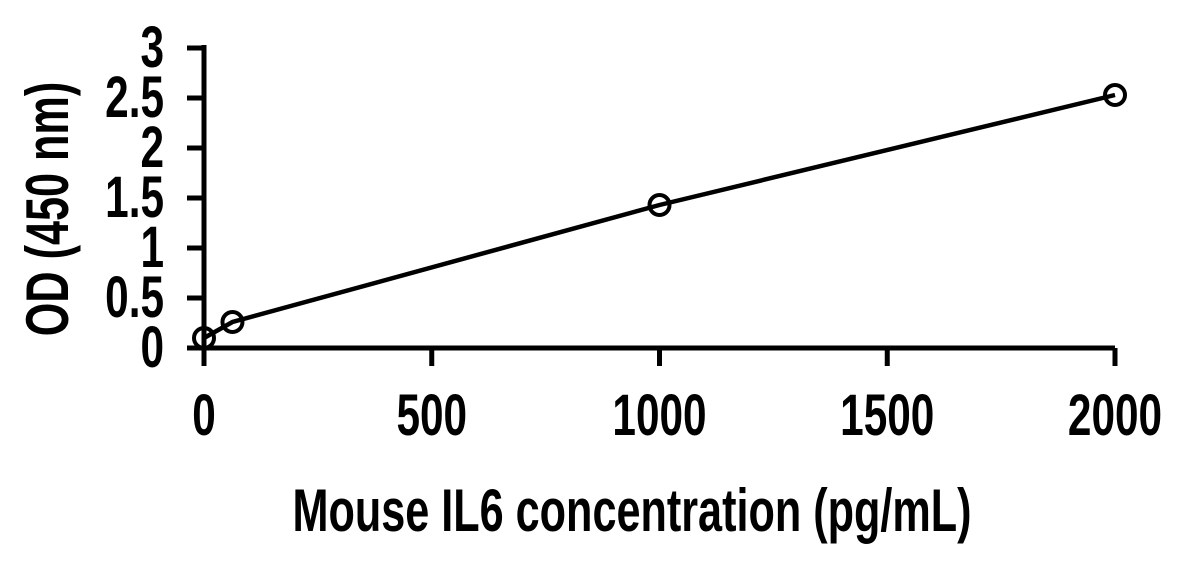  Describe the element at coordinates (48, 209) in the screenshot. I see `y-axis-title: OD (450 nm)` at that location.